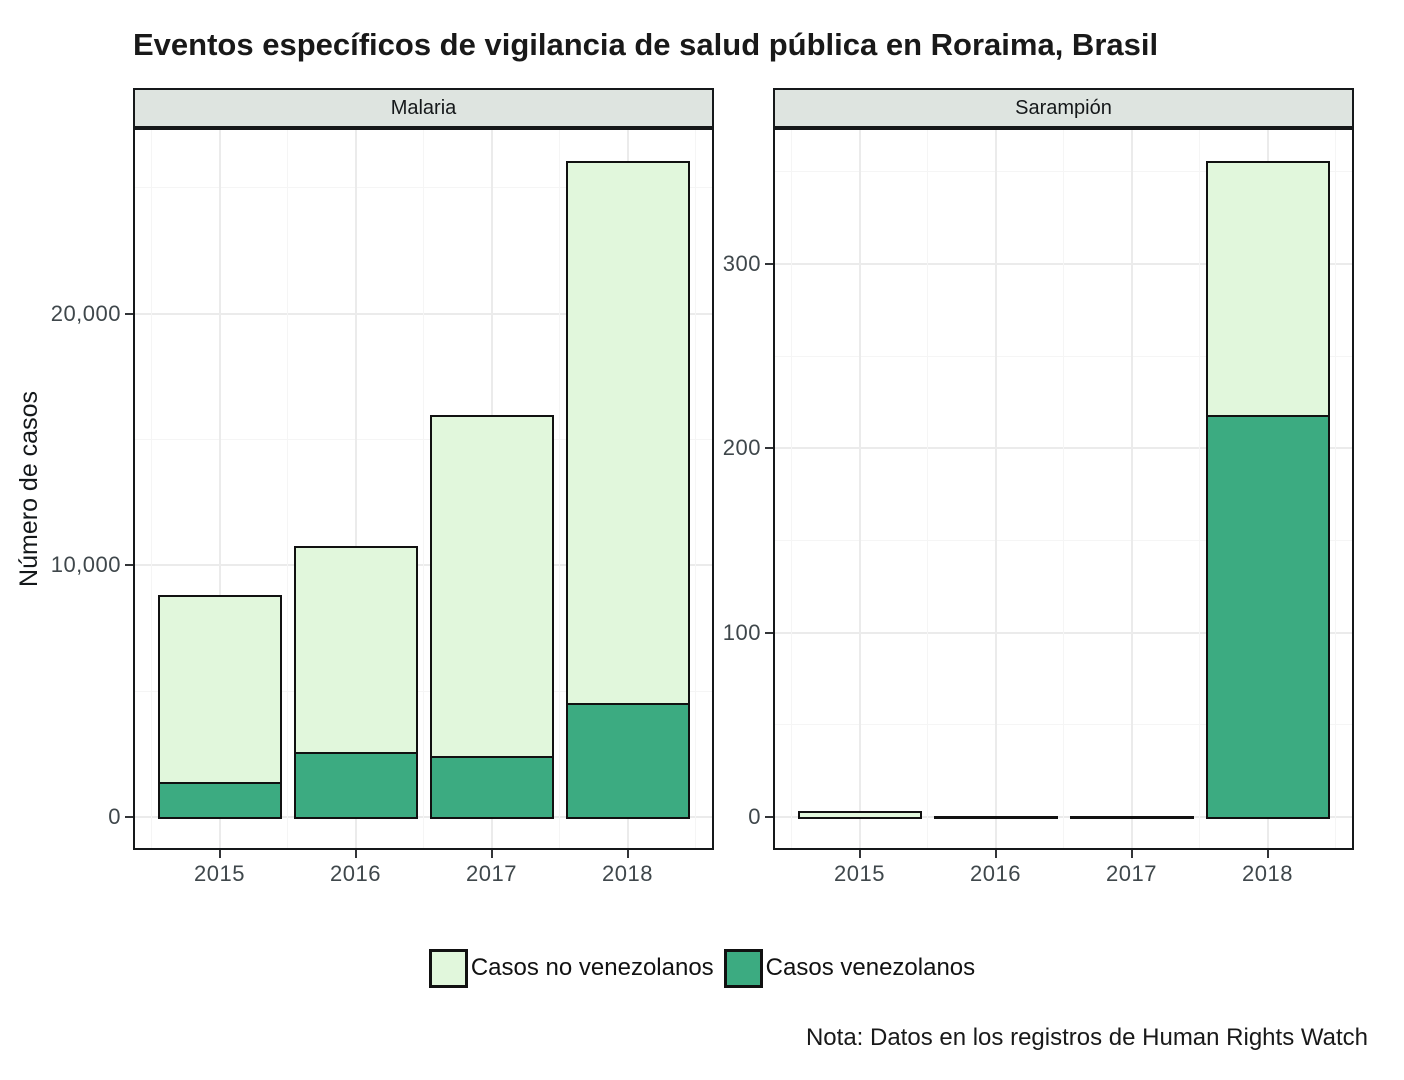 The width and height of the screenshot is (1404, 1080). I want to click on bar-sarampión-2018, so click(1267, 489).